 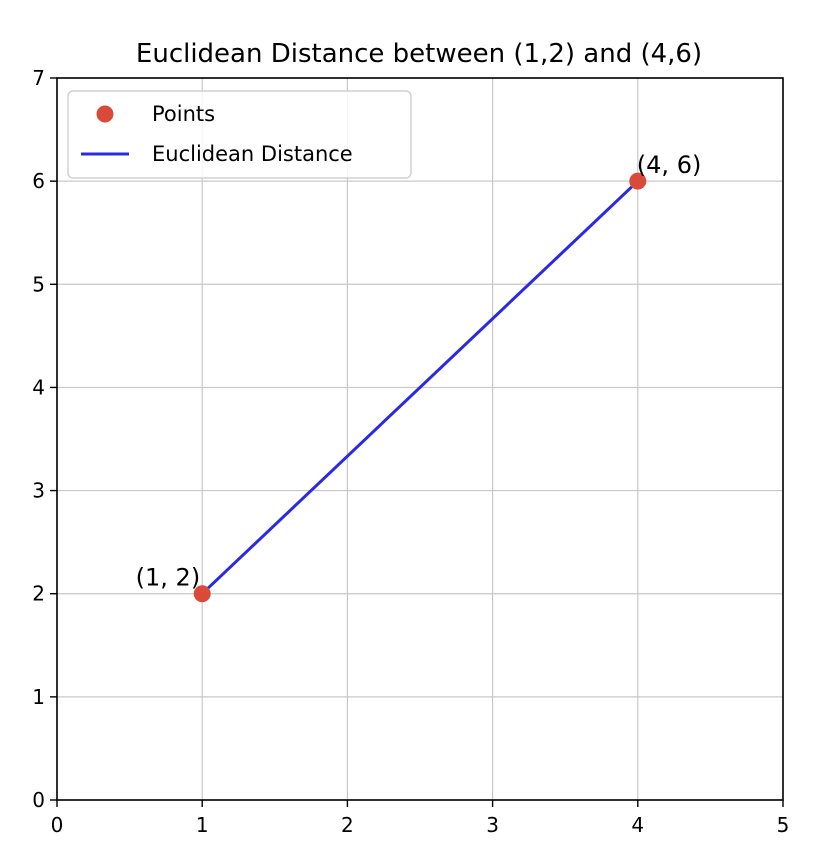 What do you see at coordinates (38, 78) in the screenshot?
I see `y-tick-label: 7` at bounding box center [38, 78].